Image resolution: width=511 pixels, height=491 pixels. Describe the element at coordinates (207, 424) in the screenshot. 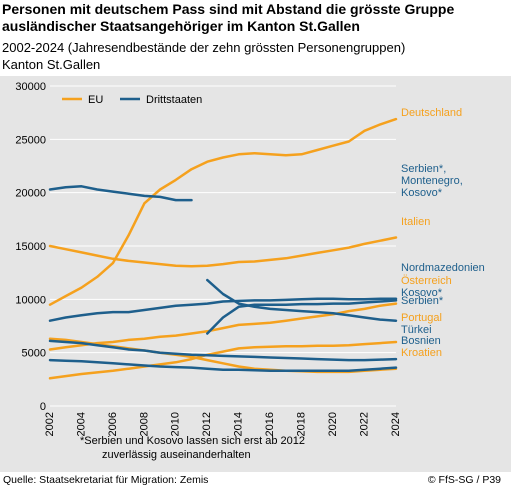

I see `x-tick-label: 2012` at that location.